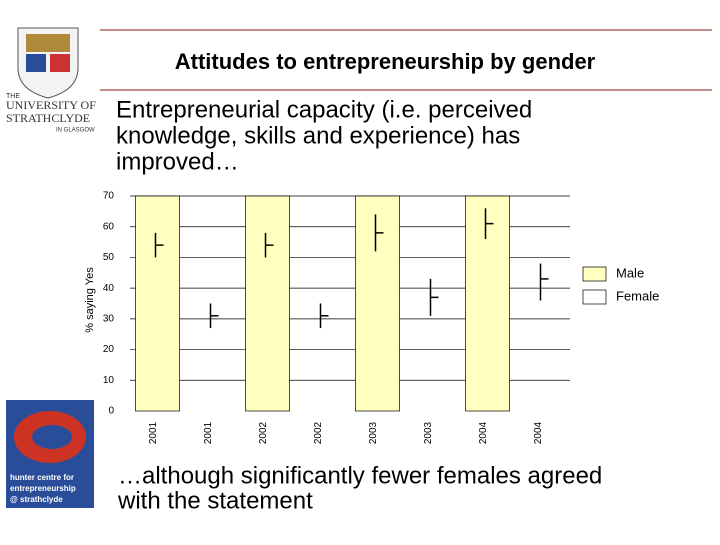  Describe the element at coordinates (36, 499) in the screenshot. I see `logo-text: @ strathclyde` at that location.